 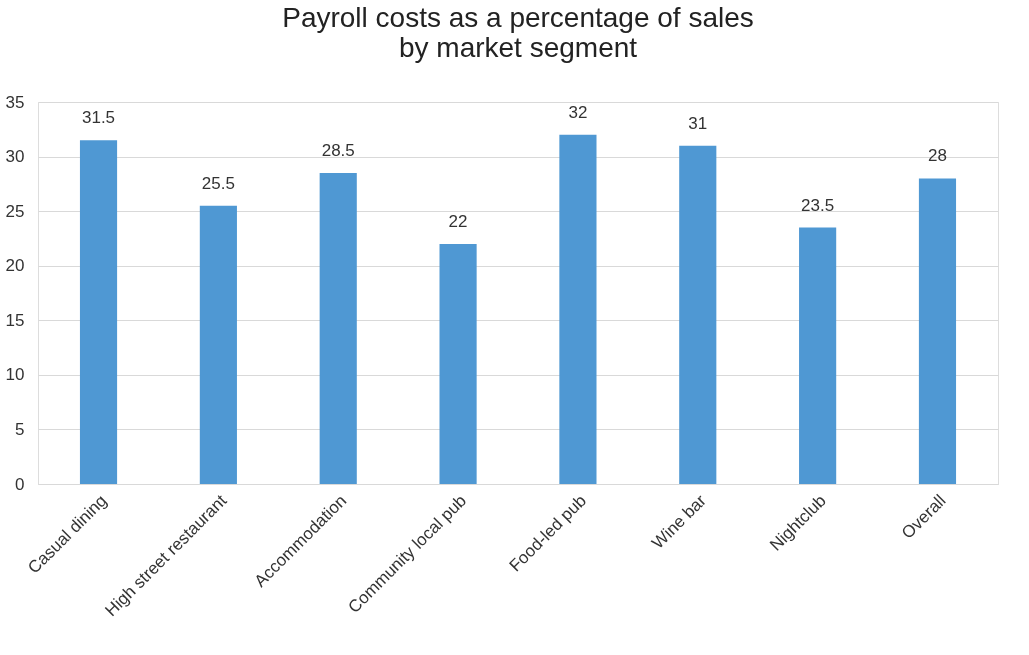 What do you see at coordinates (578, 112) in the screenshot?
I see `data-label: 32` at bounding box center [578, 112].